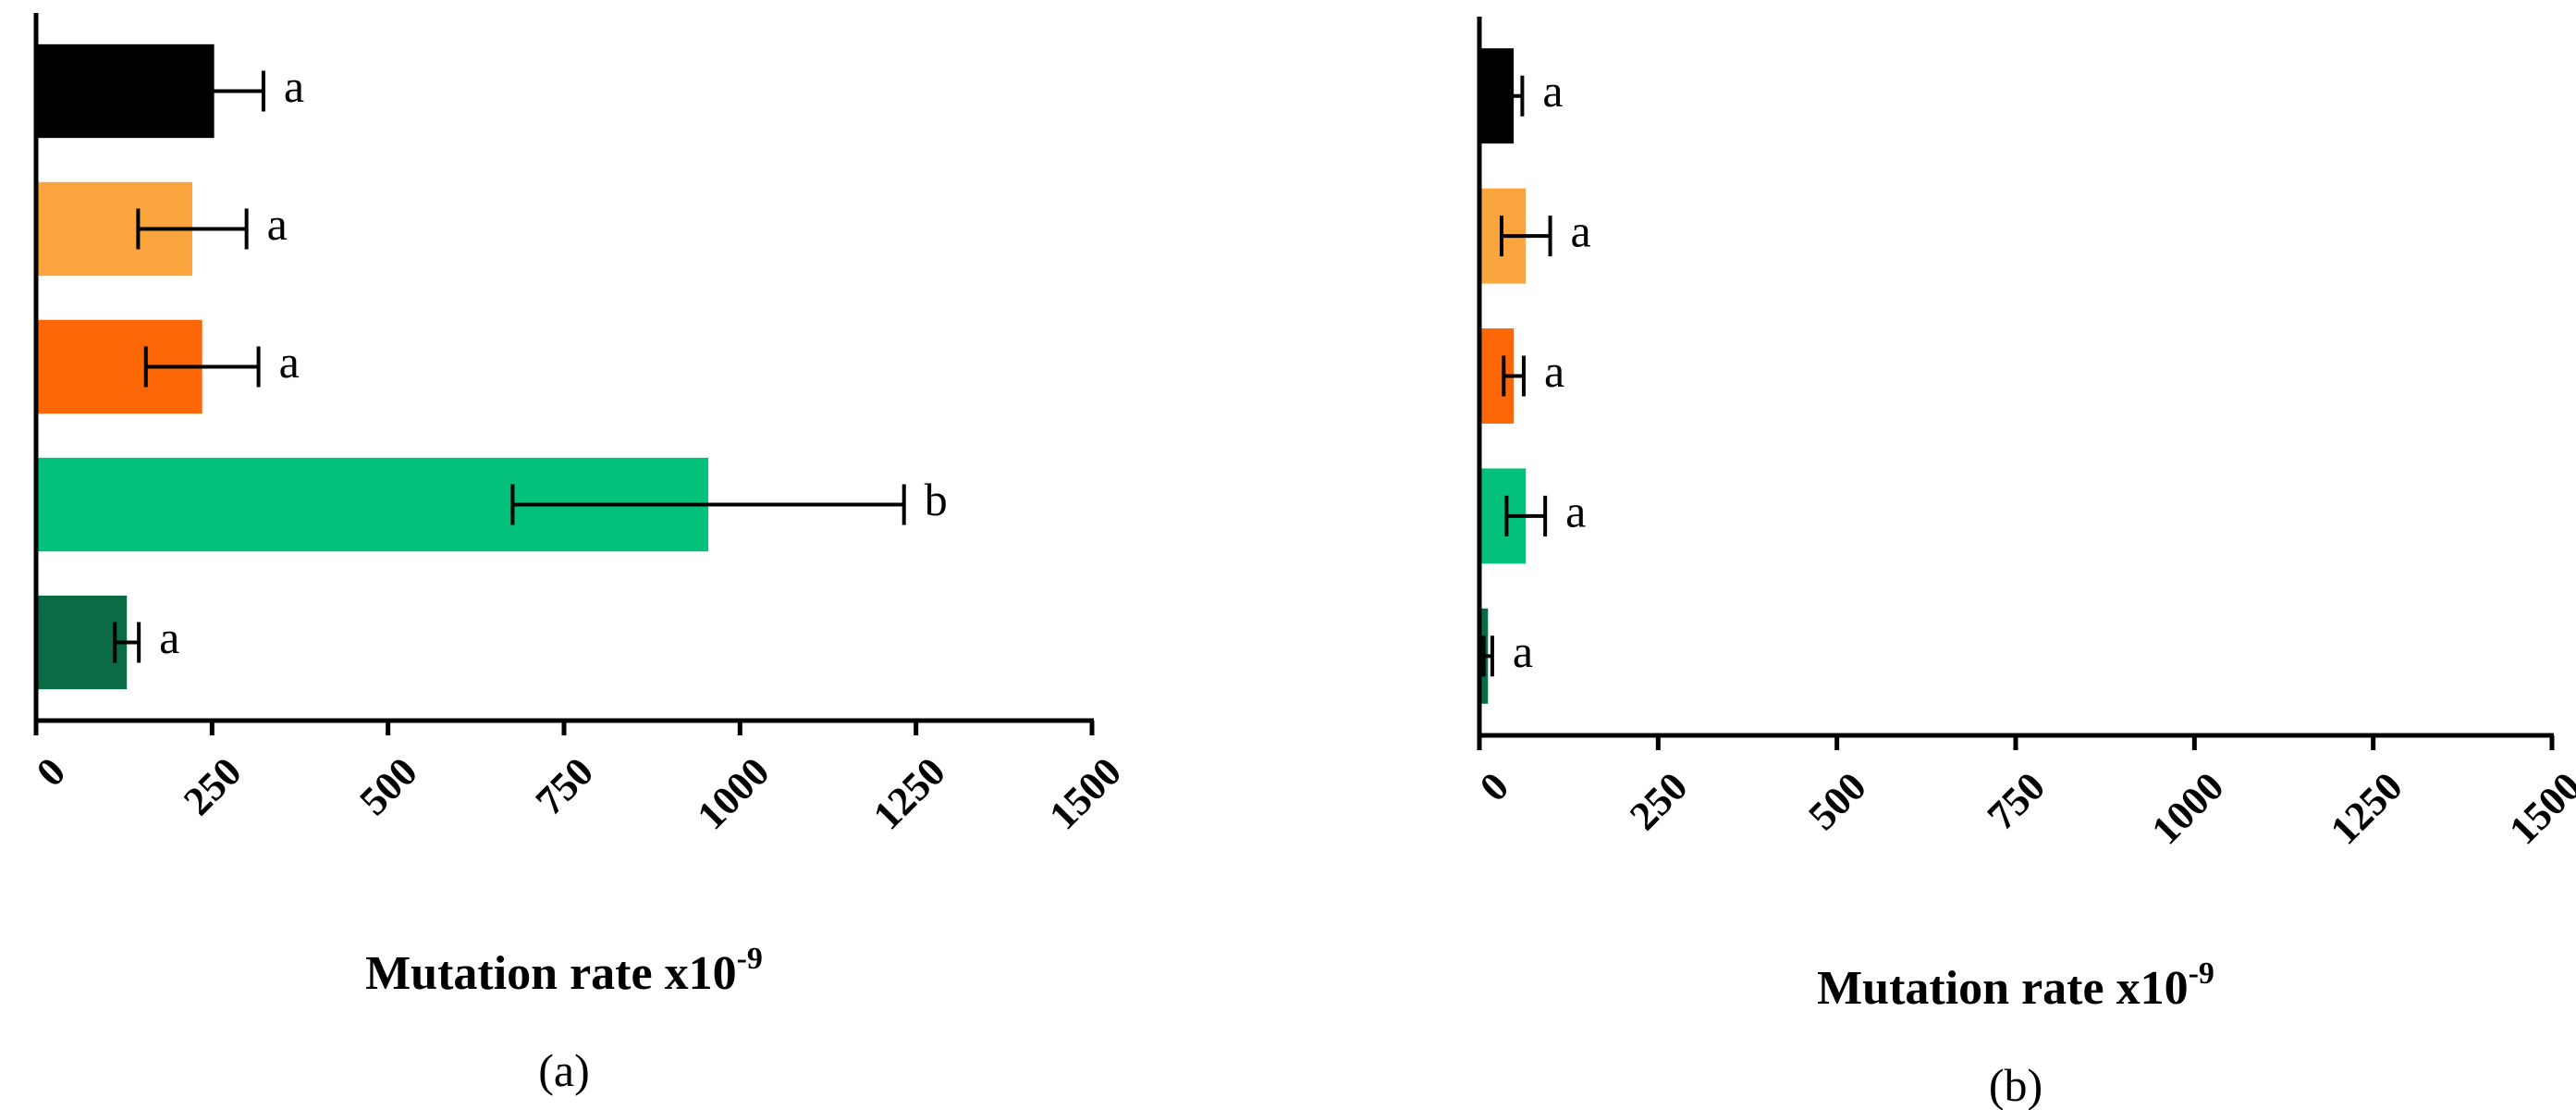  What do you see at coordinates (564, 1070) in the screenshot?
I see `panel-label: (a)` at bounding box center [564, 1070].